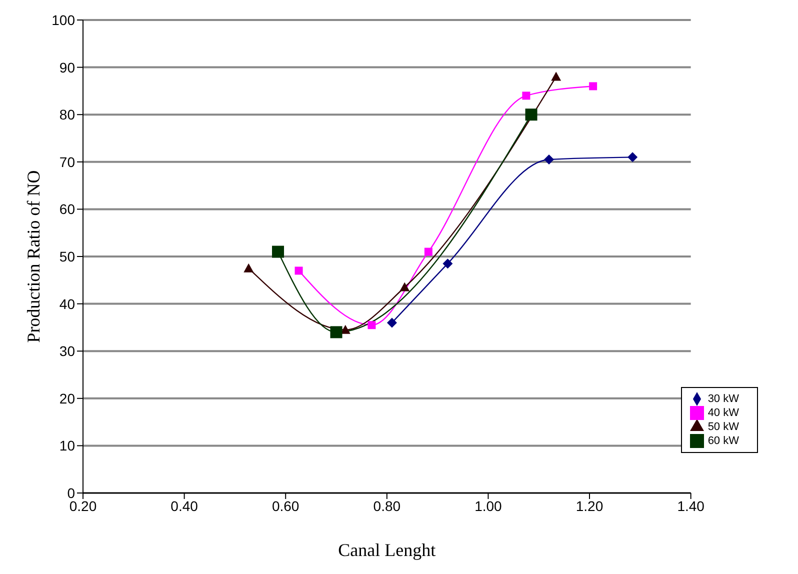 This screenshot has height=574, width=798. I want to click on x-tick-label: 0.40, so click(184, 506).